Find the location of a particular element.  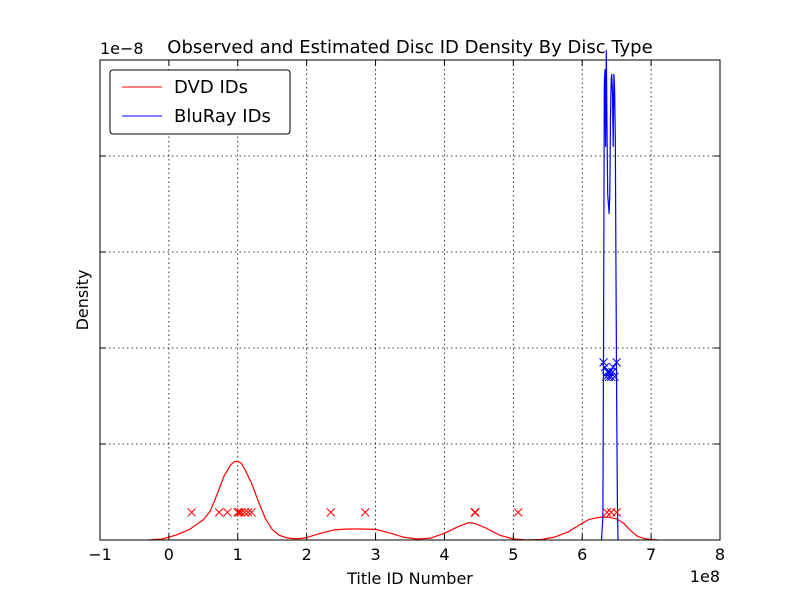

x-tick-label: 8 is located at coordinates (720, 554).